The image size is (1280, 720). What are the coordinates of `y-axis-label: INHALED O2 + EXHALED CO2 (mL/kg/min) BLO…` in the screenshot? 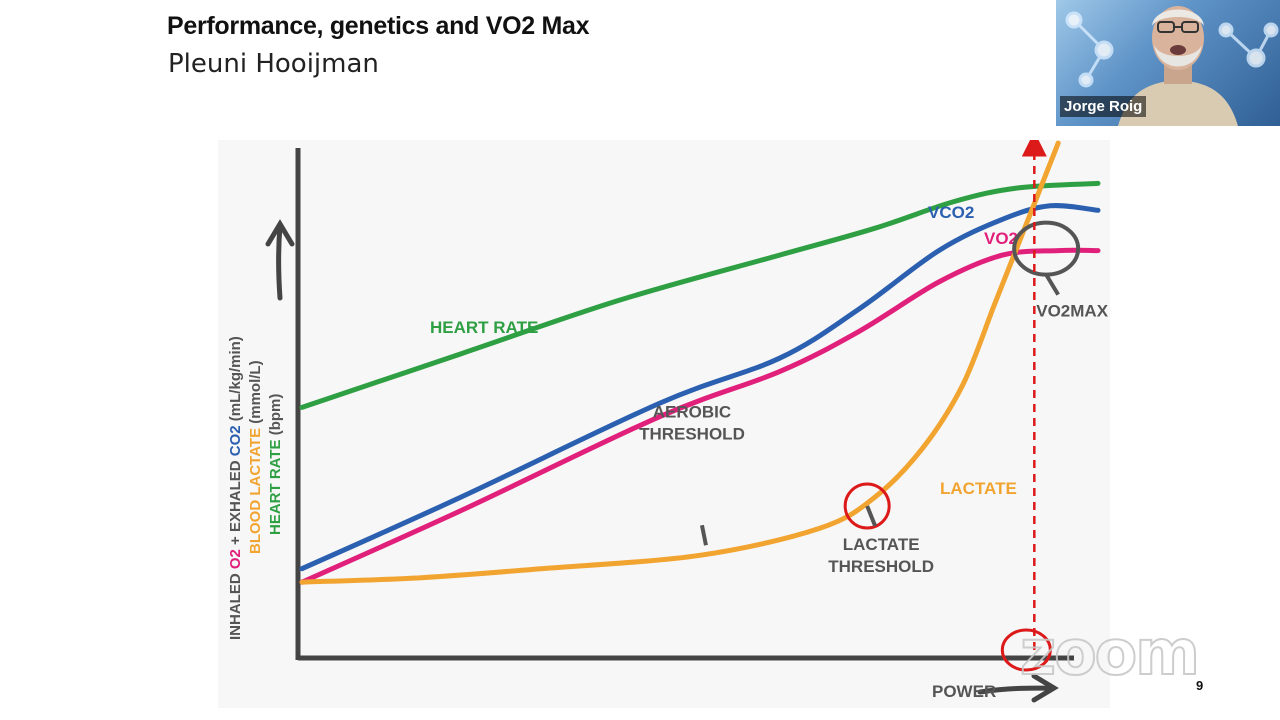 It's located at (255, 488).